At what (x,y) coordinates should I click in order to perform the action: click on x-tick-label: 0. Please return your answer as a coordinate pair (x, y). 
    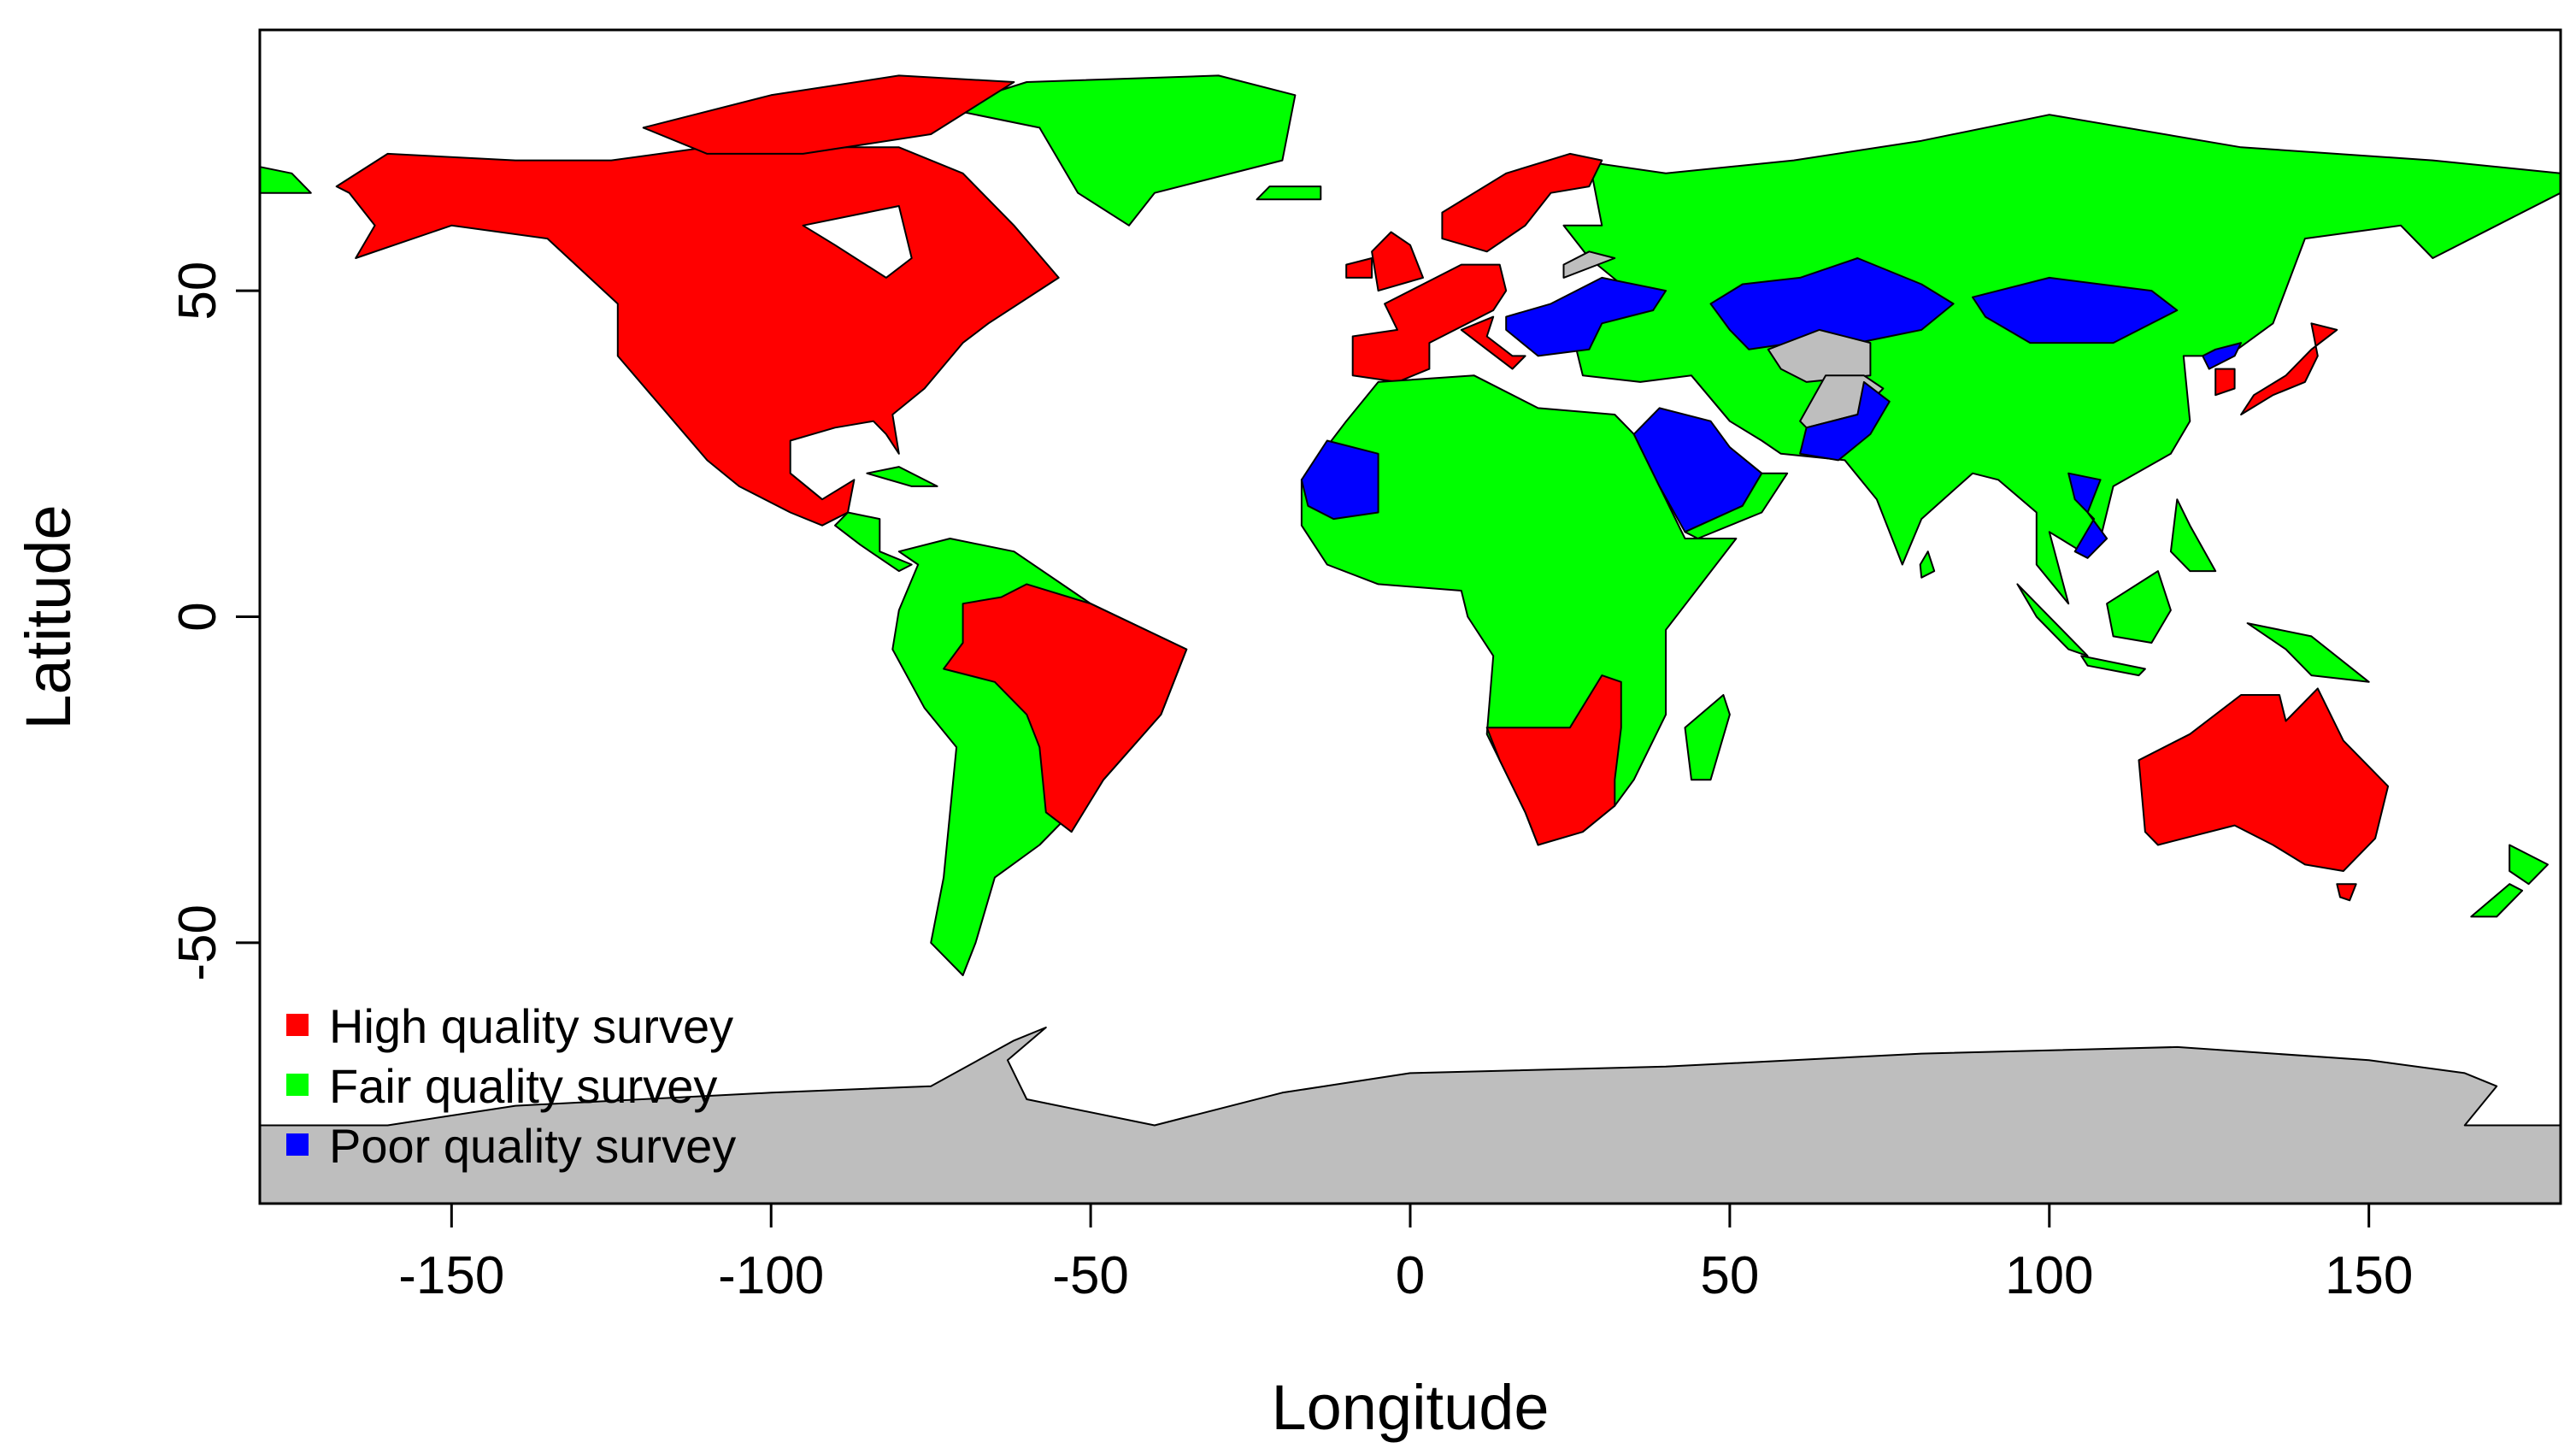
    Looking at the image, I should click on (1410, 1275).